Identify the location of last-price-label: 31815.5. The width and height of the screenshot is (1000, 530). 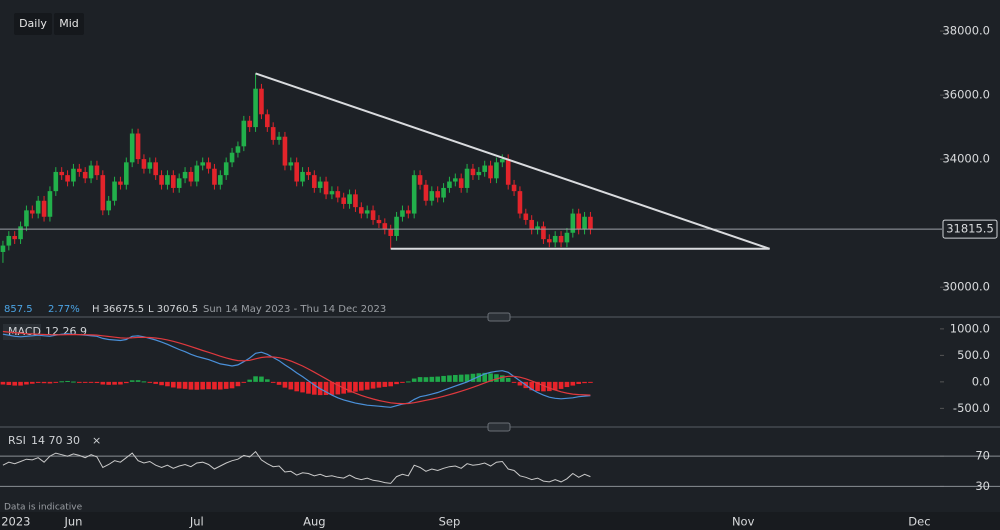
(970, 229).